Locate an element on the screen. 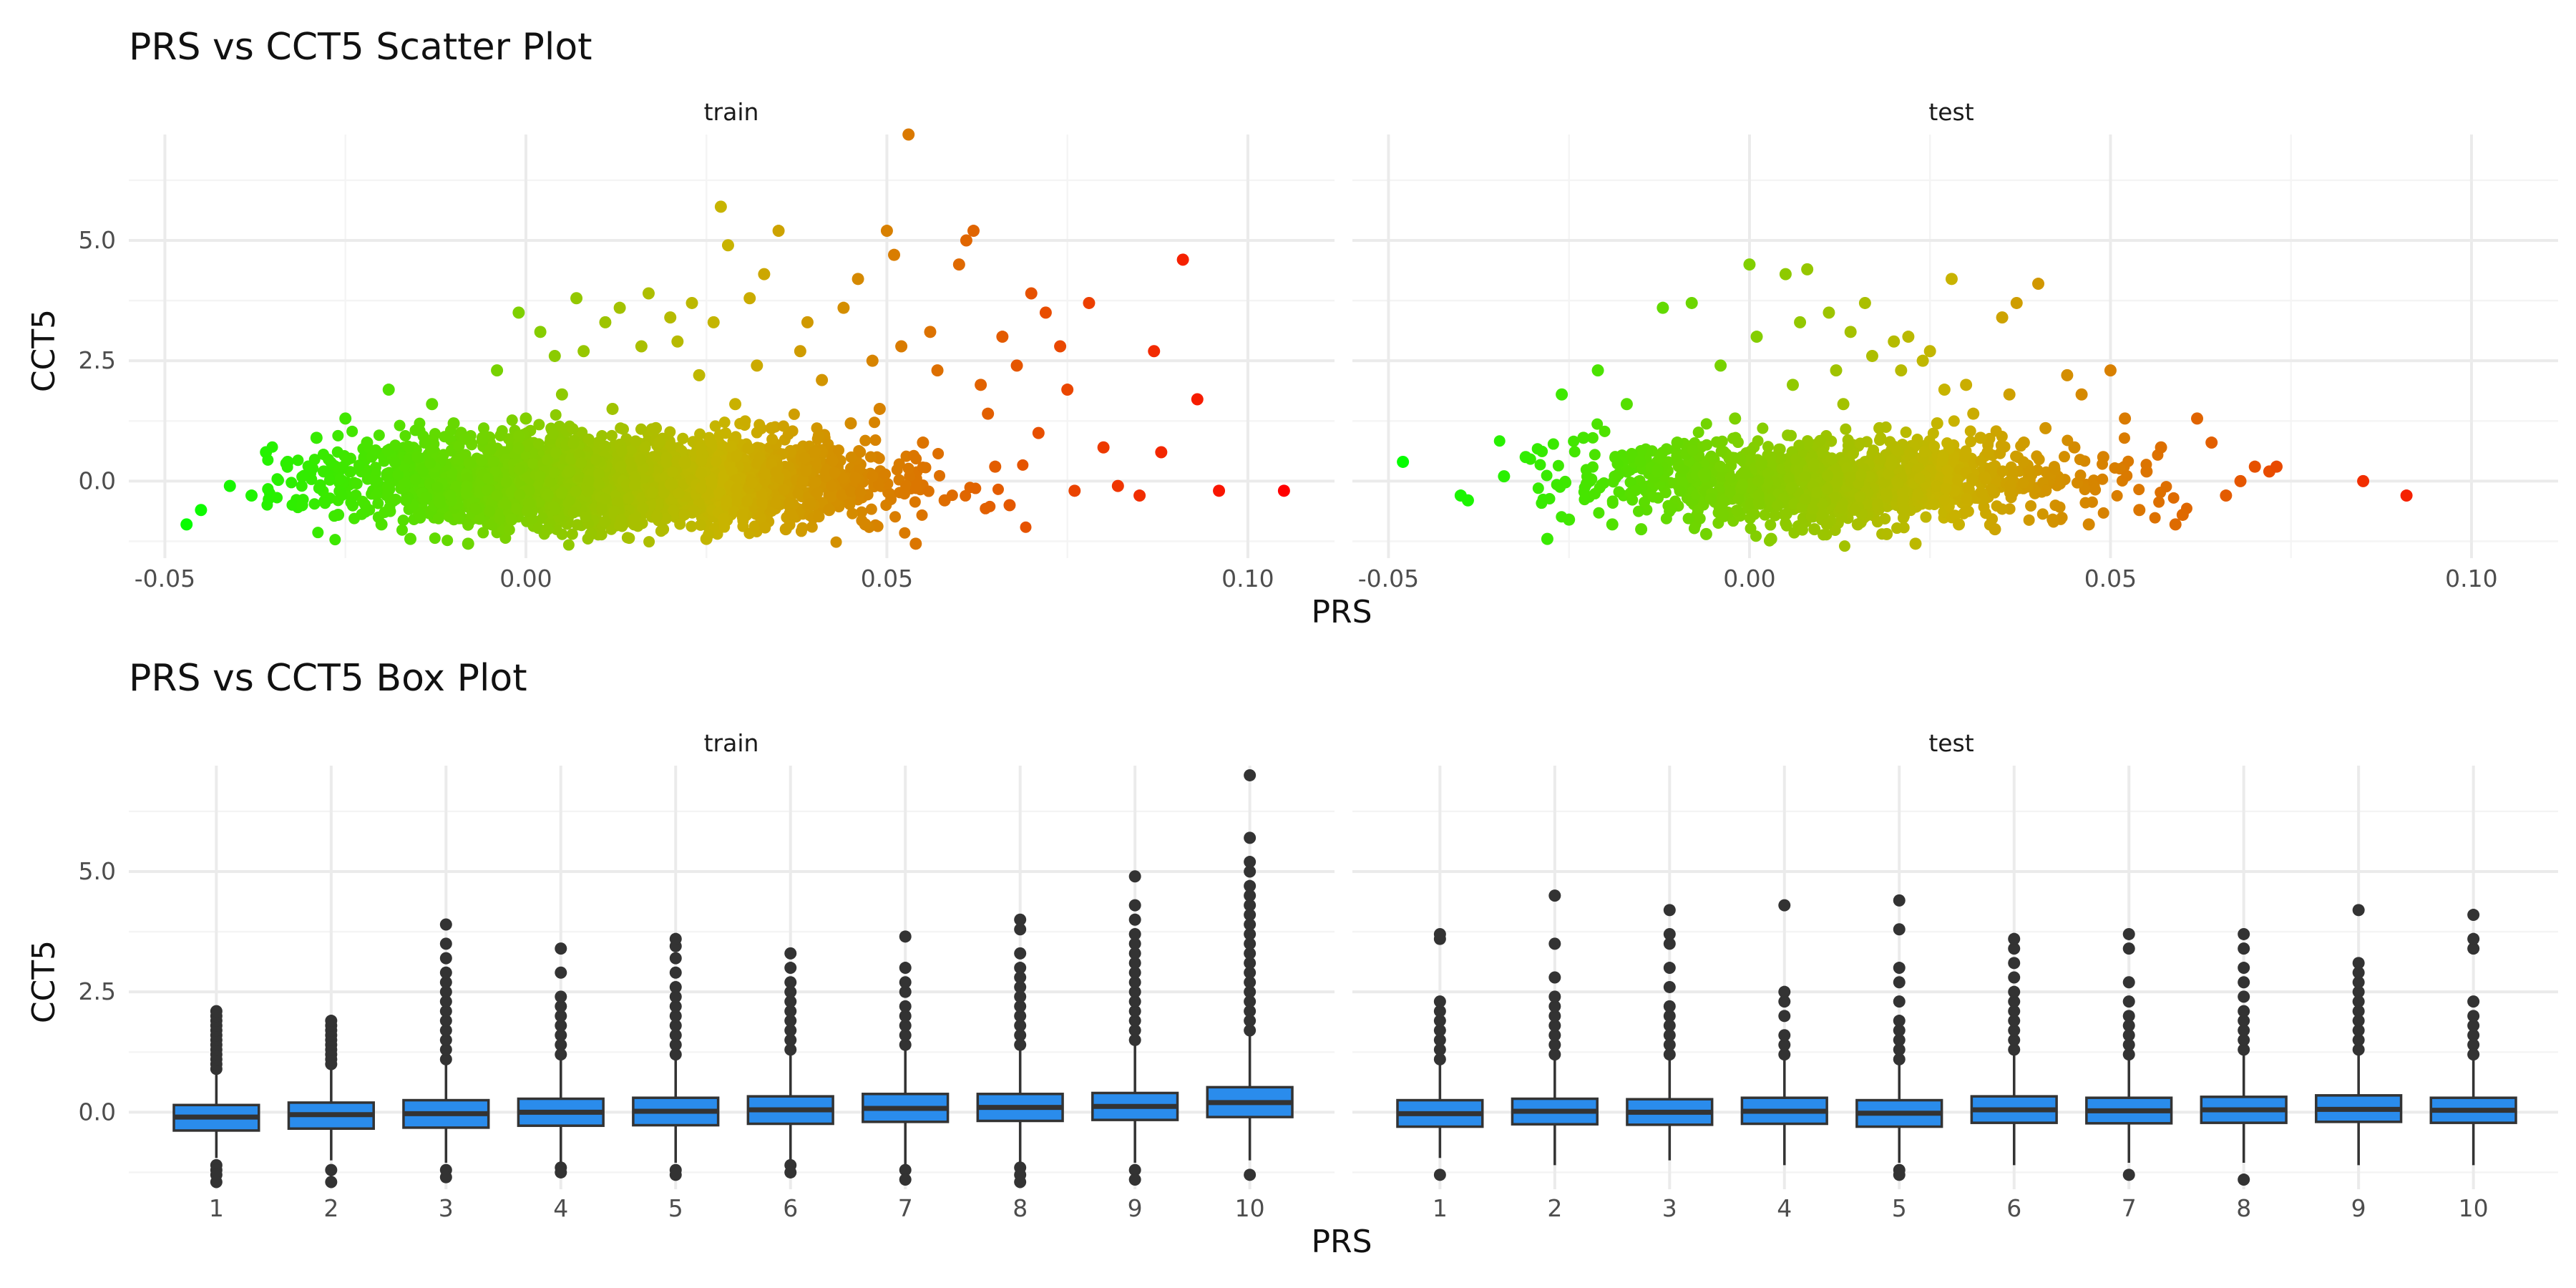 The width and height of the screenshot is (2576, 1288). scatter-y-axis: 0.02.55.0 is located at coordinates (97, 360).